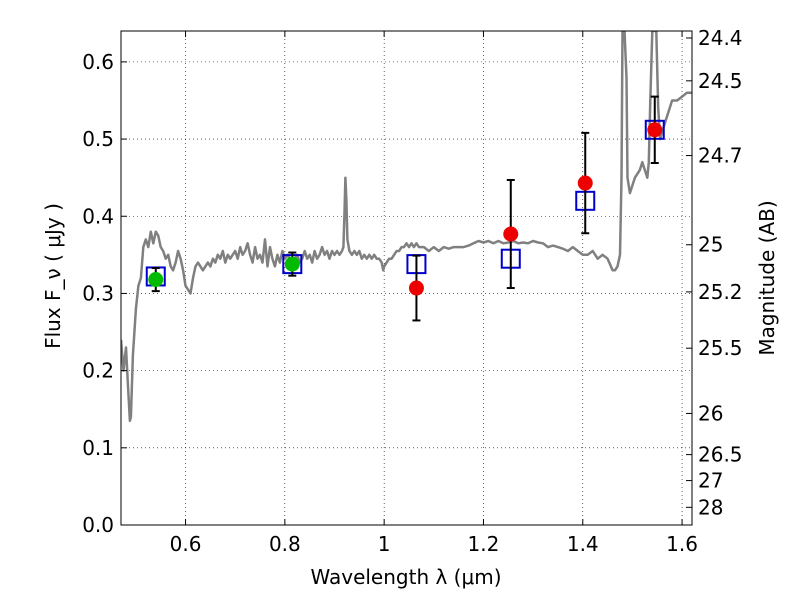 This screenshot has height=600, width=800. What do you see at coordinates (720, 81) in the screenshot?
I see `right-tick-label: 24.5` at bounding box center [720, 81].